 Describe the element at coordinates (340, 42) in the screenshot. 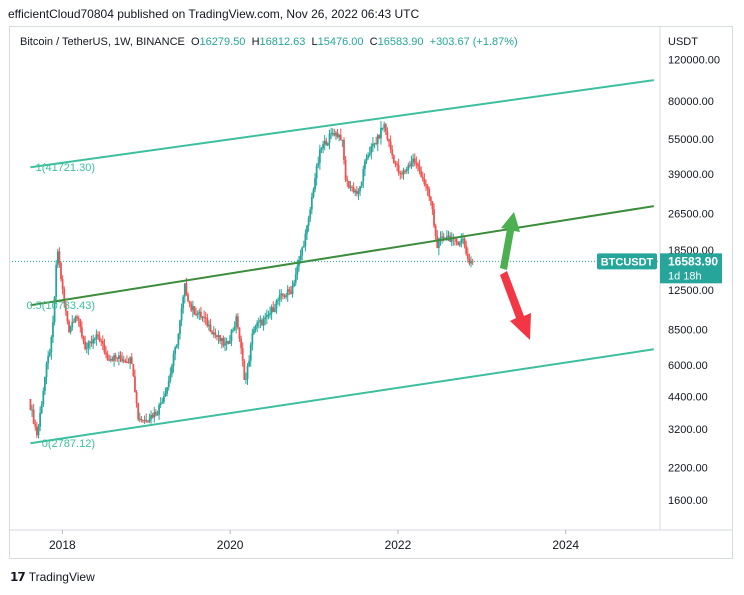

I see `low-value: 15476.00` at that location.